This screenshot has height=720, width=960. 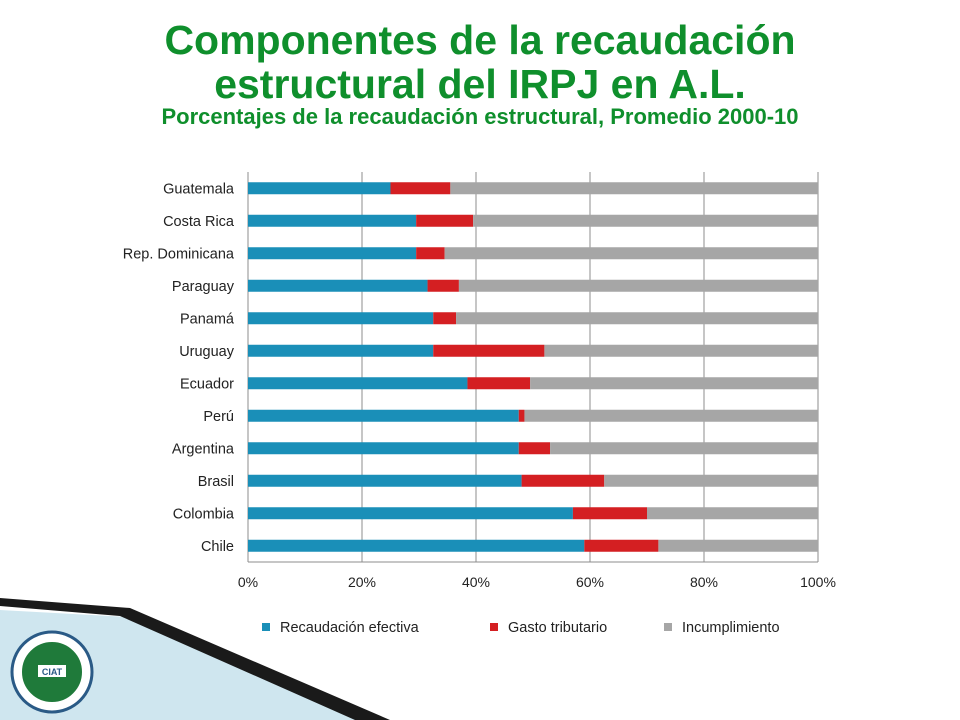 What do you see at coordinates (207, 384) in the screenshot?
I see `category-label: Ecuador` at bounding box center [207, 384].